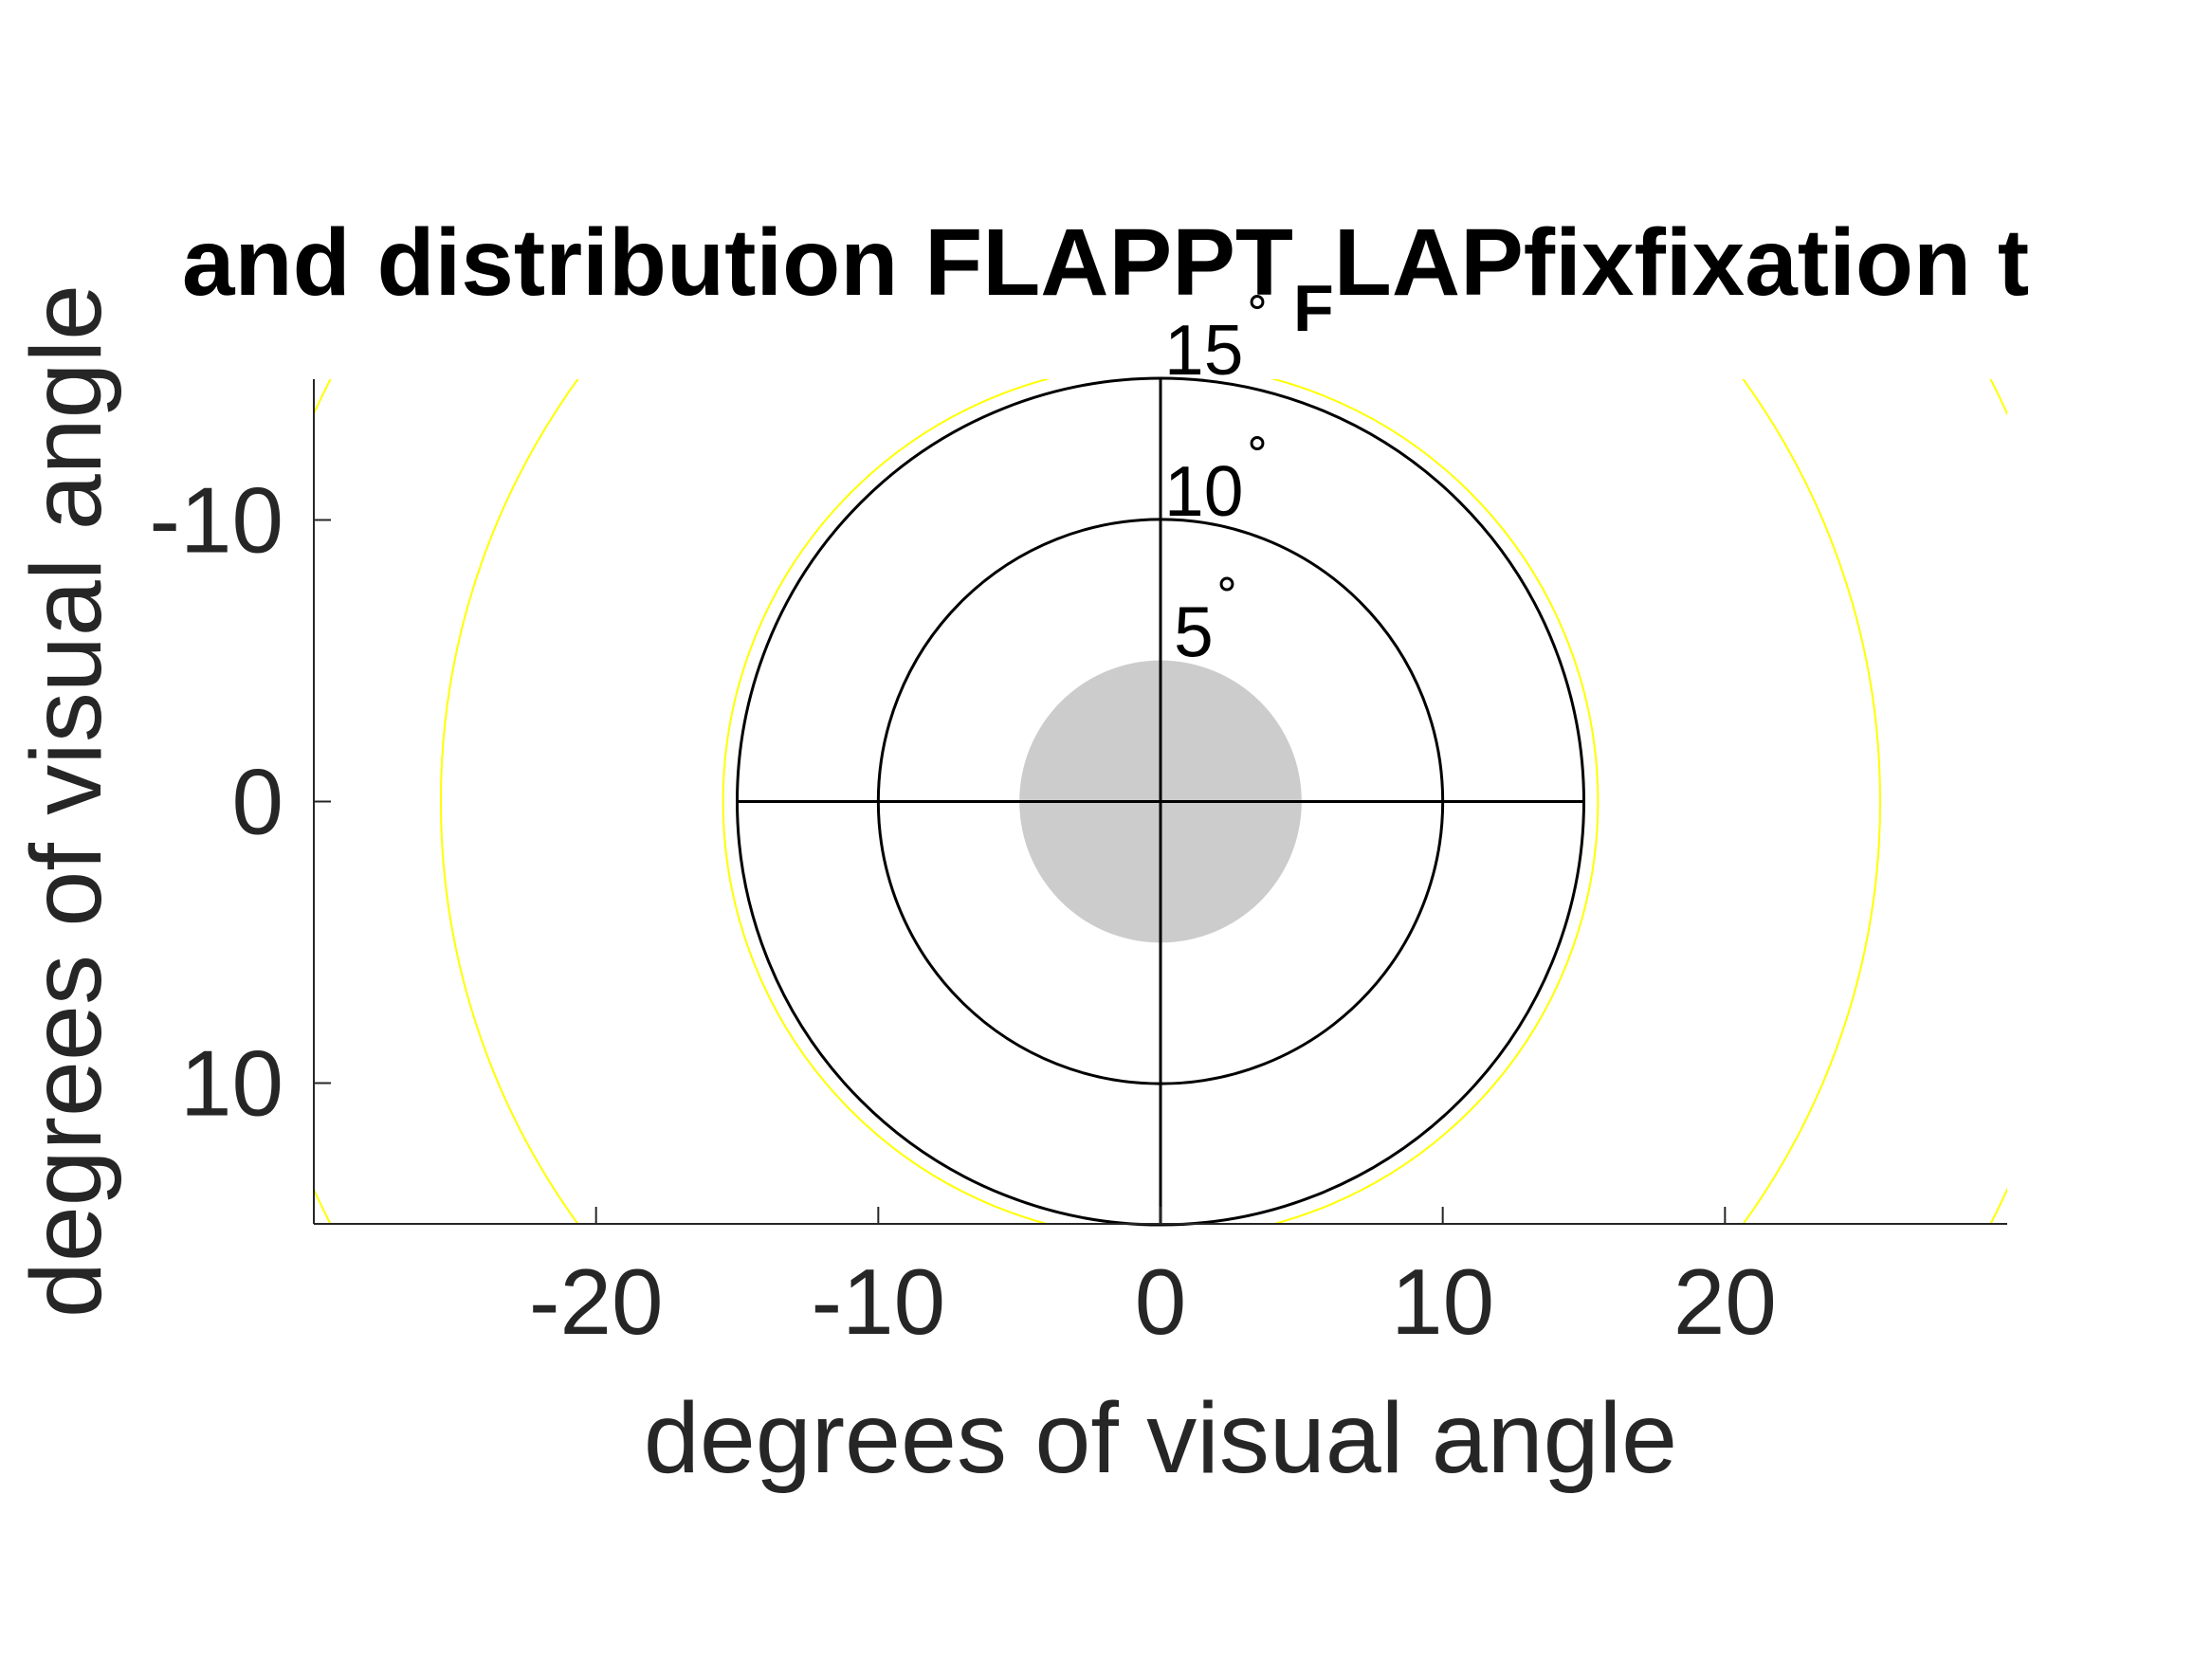  What do you see at coordinates (1194, 632) in the screenshot?
I see `disc-label-5: 5` at bounding box center [1194, 632].